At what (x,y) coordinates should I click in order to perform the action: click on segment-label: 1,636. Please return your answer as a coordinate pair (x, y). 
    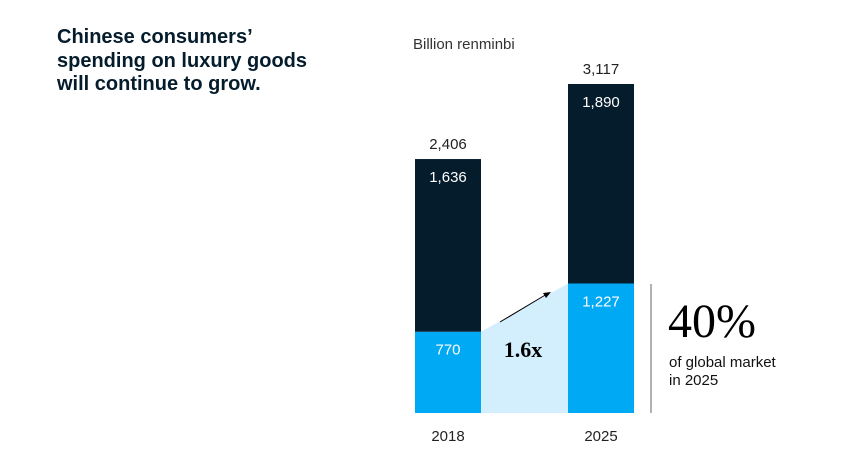
    Looking at the image, I should click on (448, 177).